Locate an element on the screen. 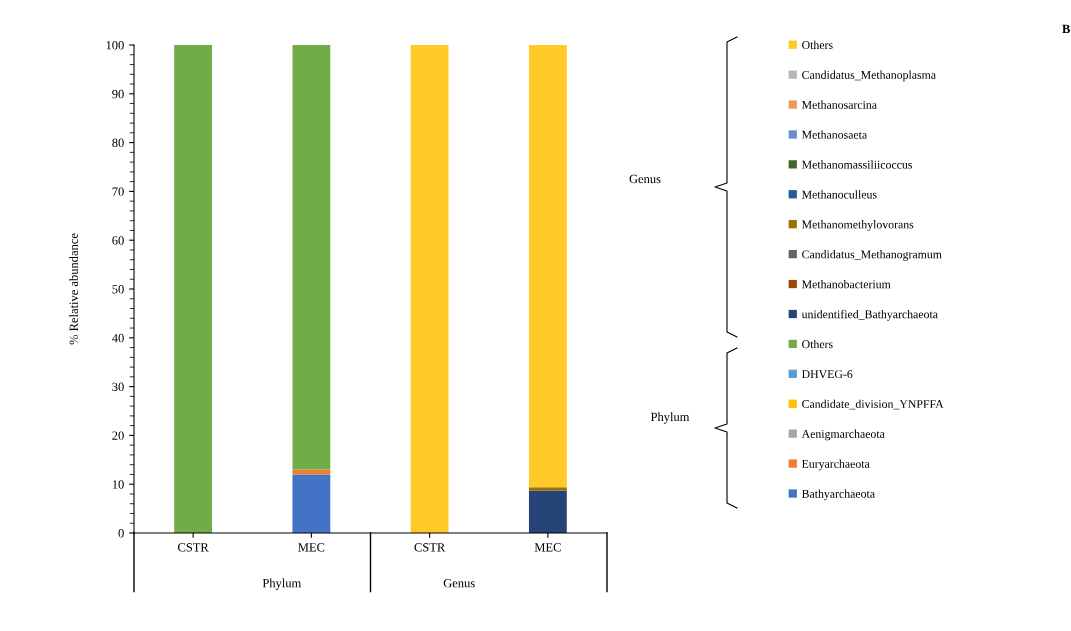  legend-label: Candidate_division_YNPFFA is located at coordinates (873, 404).